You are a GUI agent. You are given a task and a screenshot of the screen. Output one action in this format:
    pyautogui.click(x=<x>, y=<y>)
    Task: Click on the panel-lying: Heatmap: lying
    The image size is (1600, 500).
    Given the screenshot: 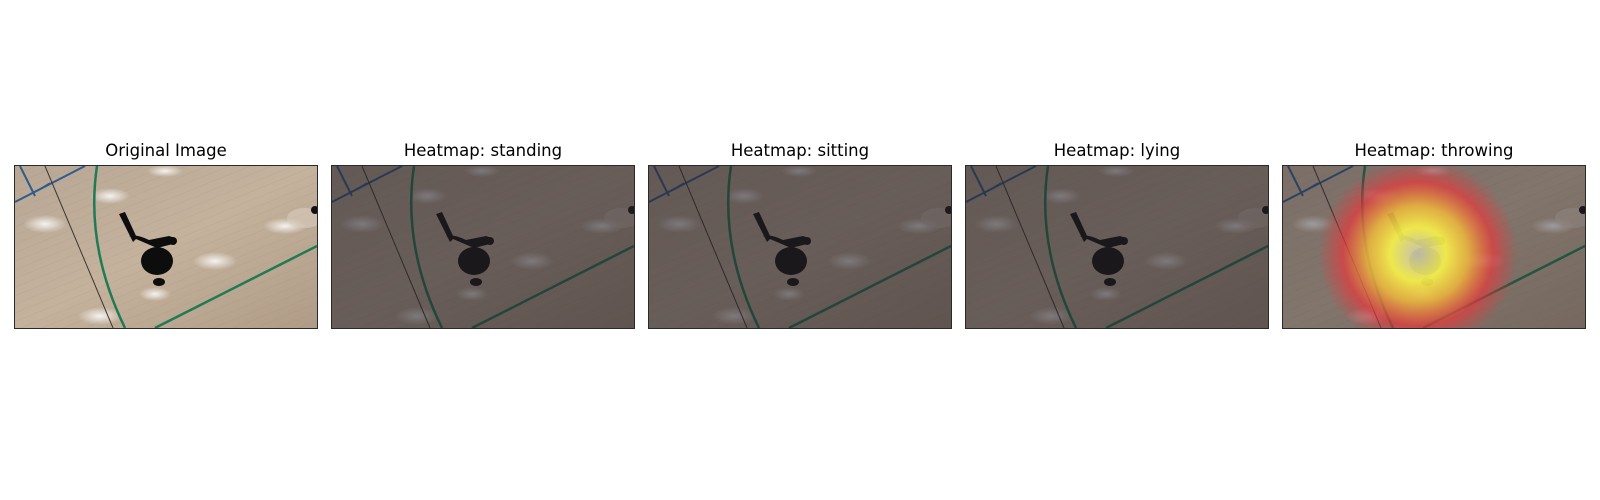 What is the action you would take?
    pyautogui.click(x=1117, y=234)
    